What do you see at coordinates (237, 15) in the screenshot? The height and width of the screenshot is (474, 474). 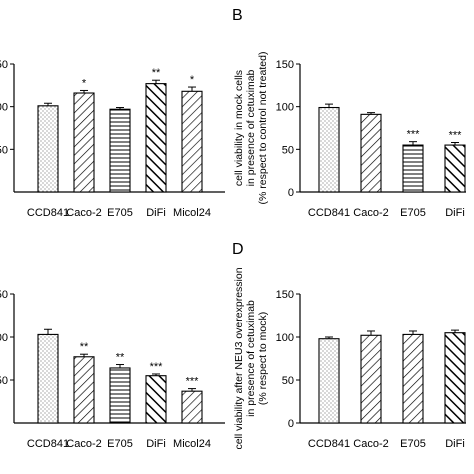 I see `panel-label: B` at bounding box center [237, 15].